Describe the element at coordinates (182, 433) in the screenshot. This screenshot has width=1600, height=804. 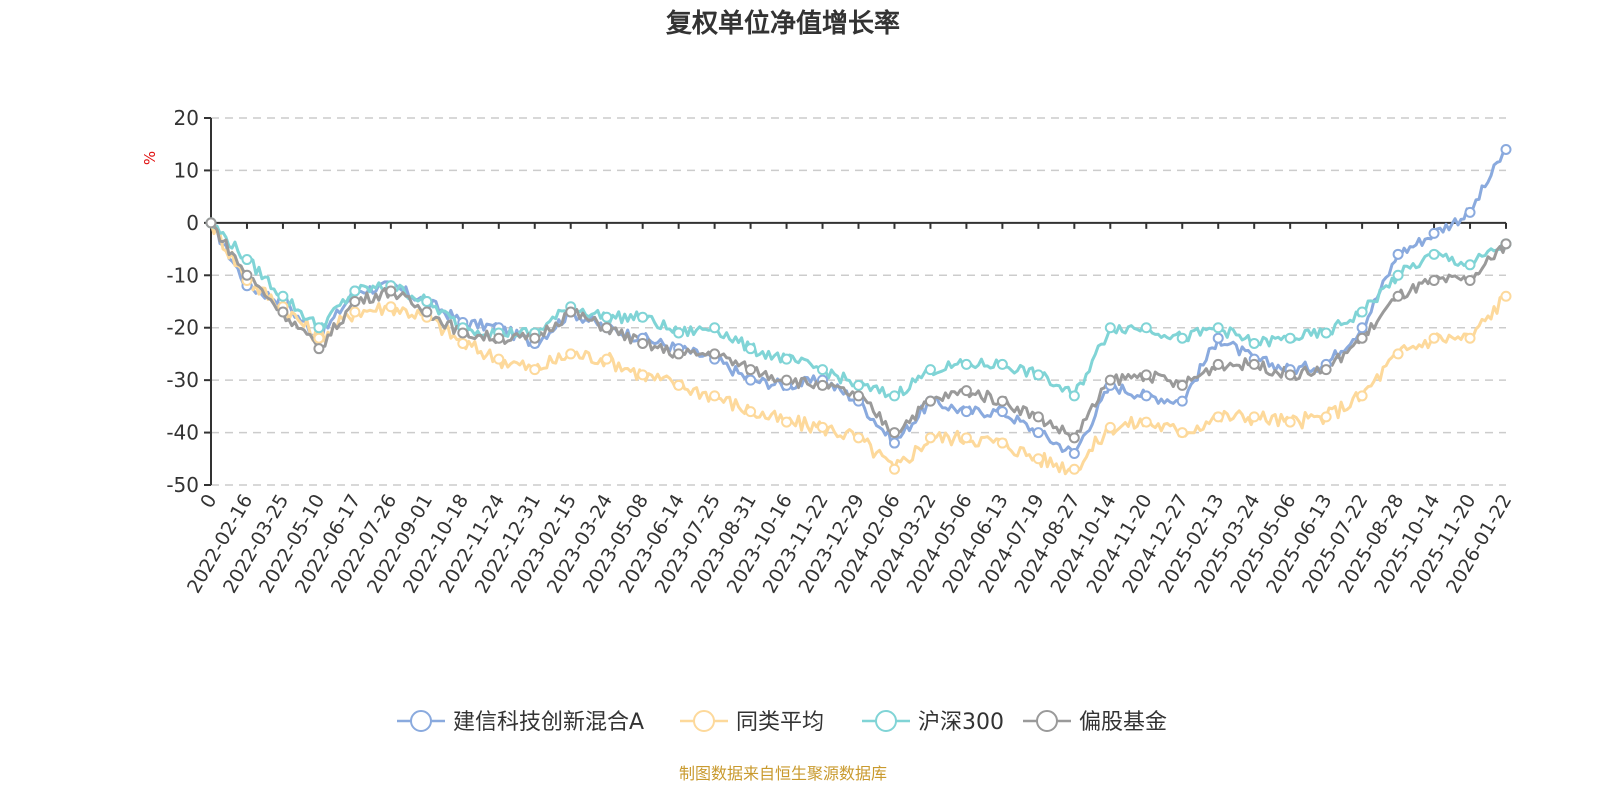
I see `y-tick-label: -40` at that location.